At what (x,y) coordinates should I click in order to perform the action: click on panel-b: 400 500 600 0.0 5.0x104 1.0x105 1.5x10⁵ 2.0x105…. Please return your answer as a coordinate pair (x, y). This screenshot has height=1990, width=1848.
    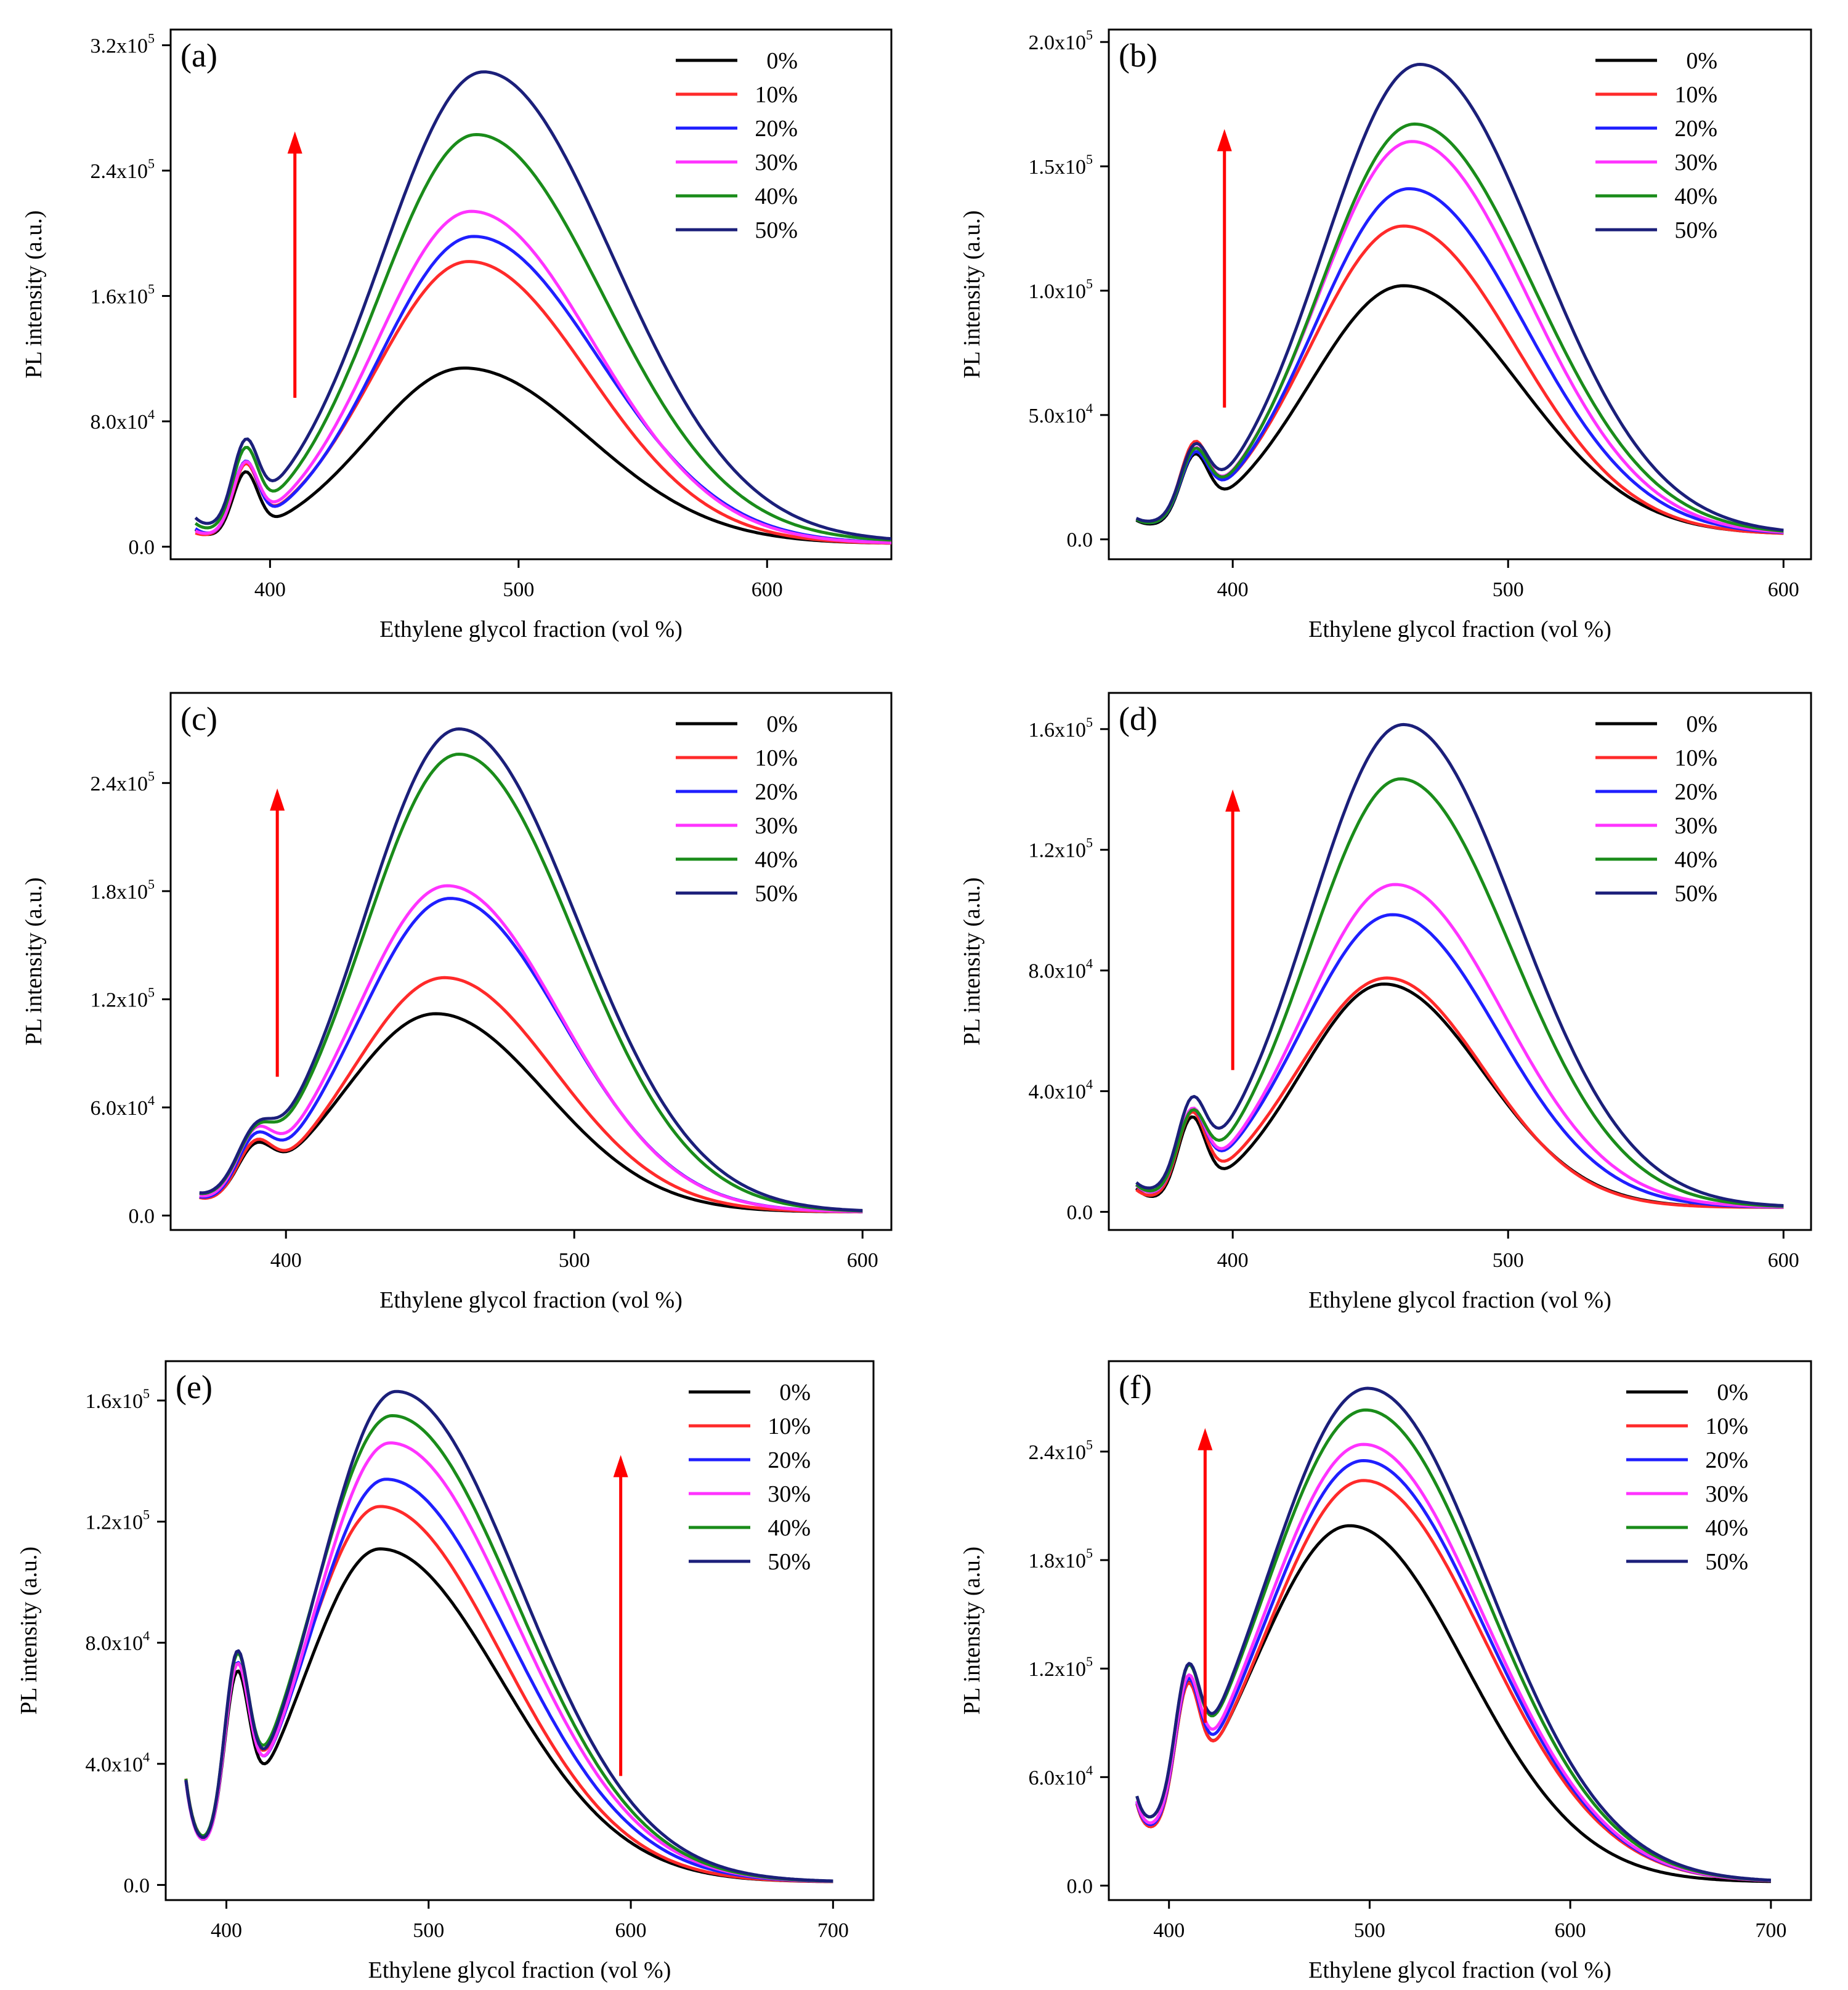
    Looking at the image, I should click on (1385, 334).